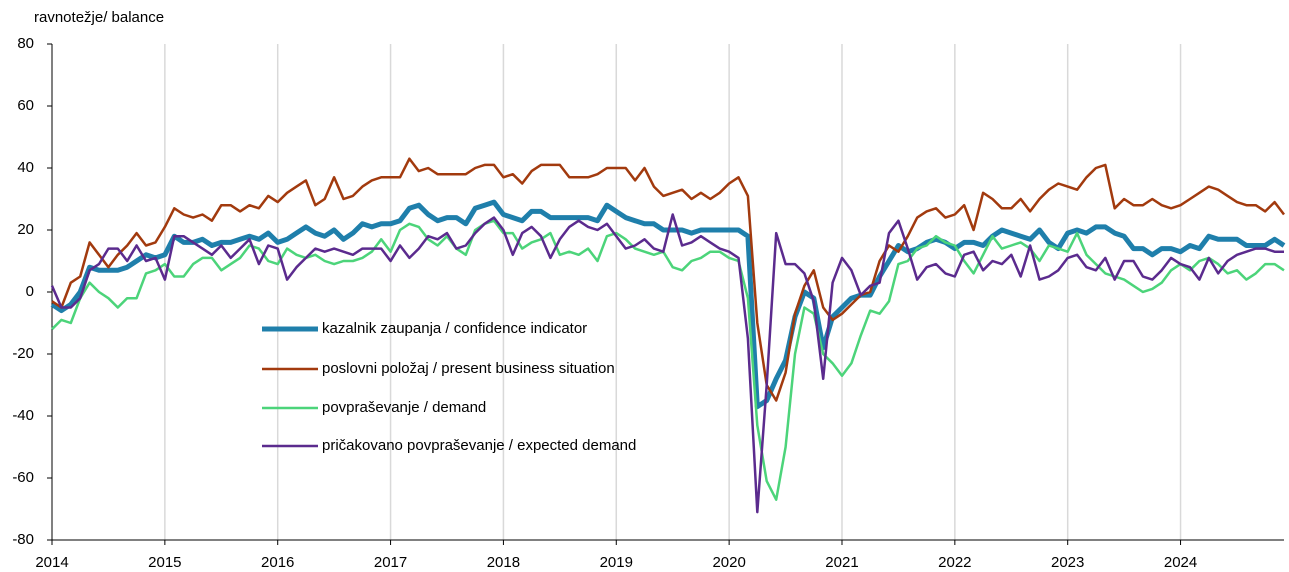 Image resolution: width=1289 pixels, height=572 pixels. What do you see at coordinates (954, 562) in the screenshot?
I see `x-tick-label: 2022` at bounding box center [954, 562].